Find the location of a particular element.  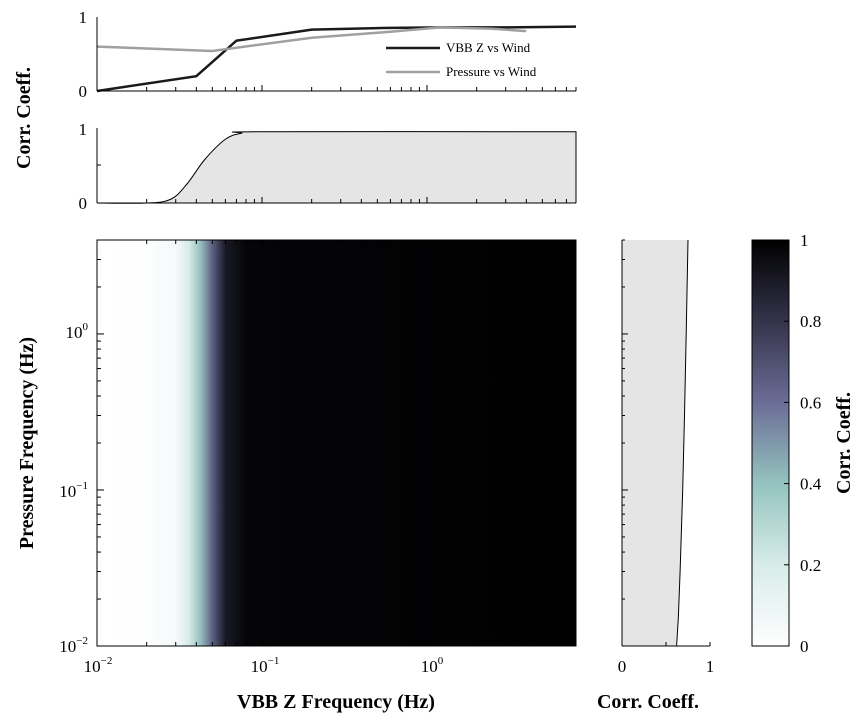

heatmap-x-tick-label-0: 10⁻² is located at coordinates (98, 665).